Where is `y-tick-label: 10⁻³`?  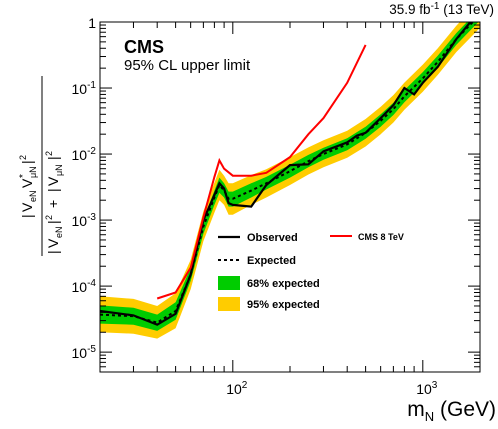
y-tick-label: 10⁻³ is located at coordinates (84, 220).